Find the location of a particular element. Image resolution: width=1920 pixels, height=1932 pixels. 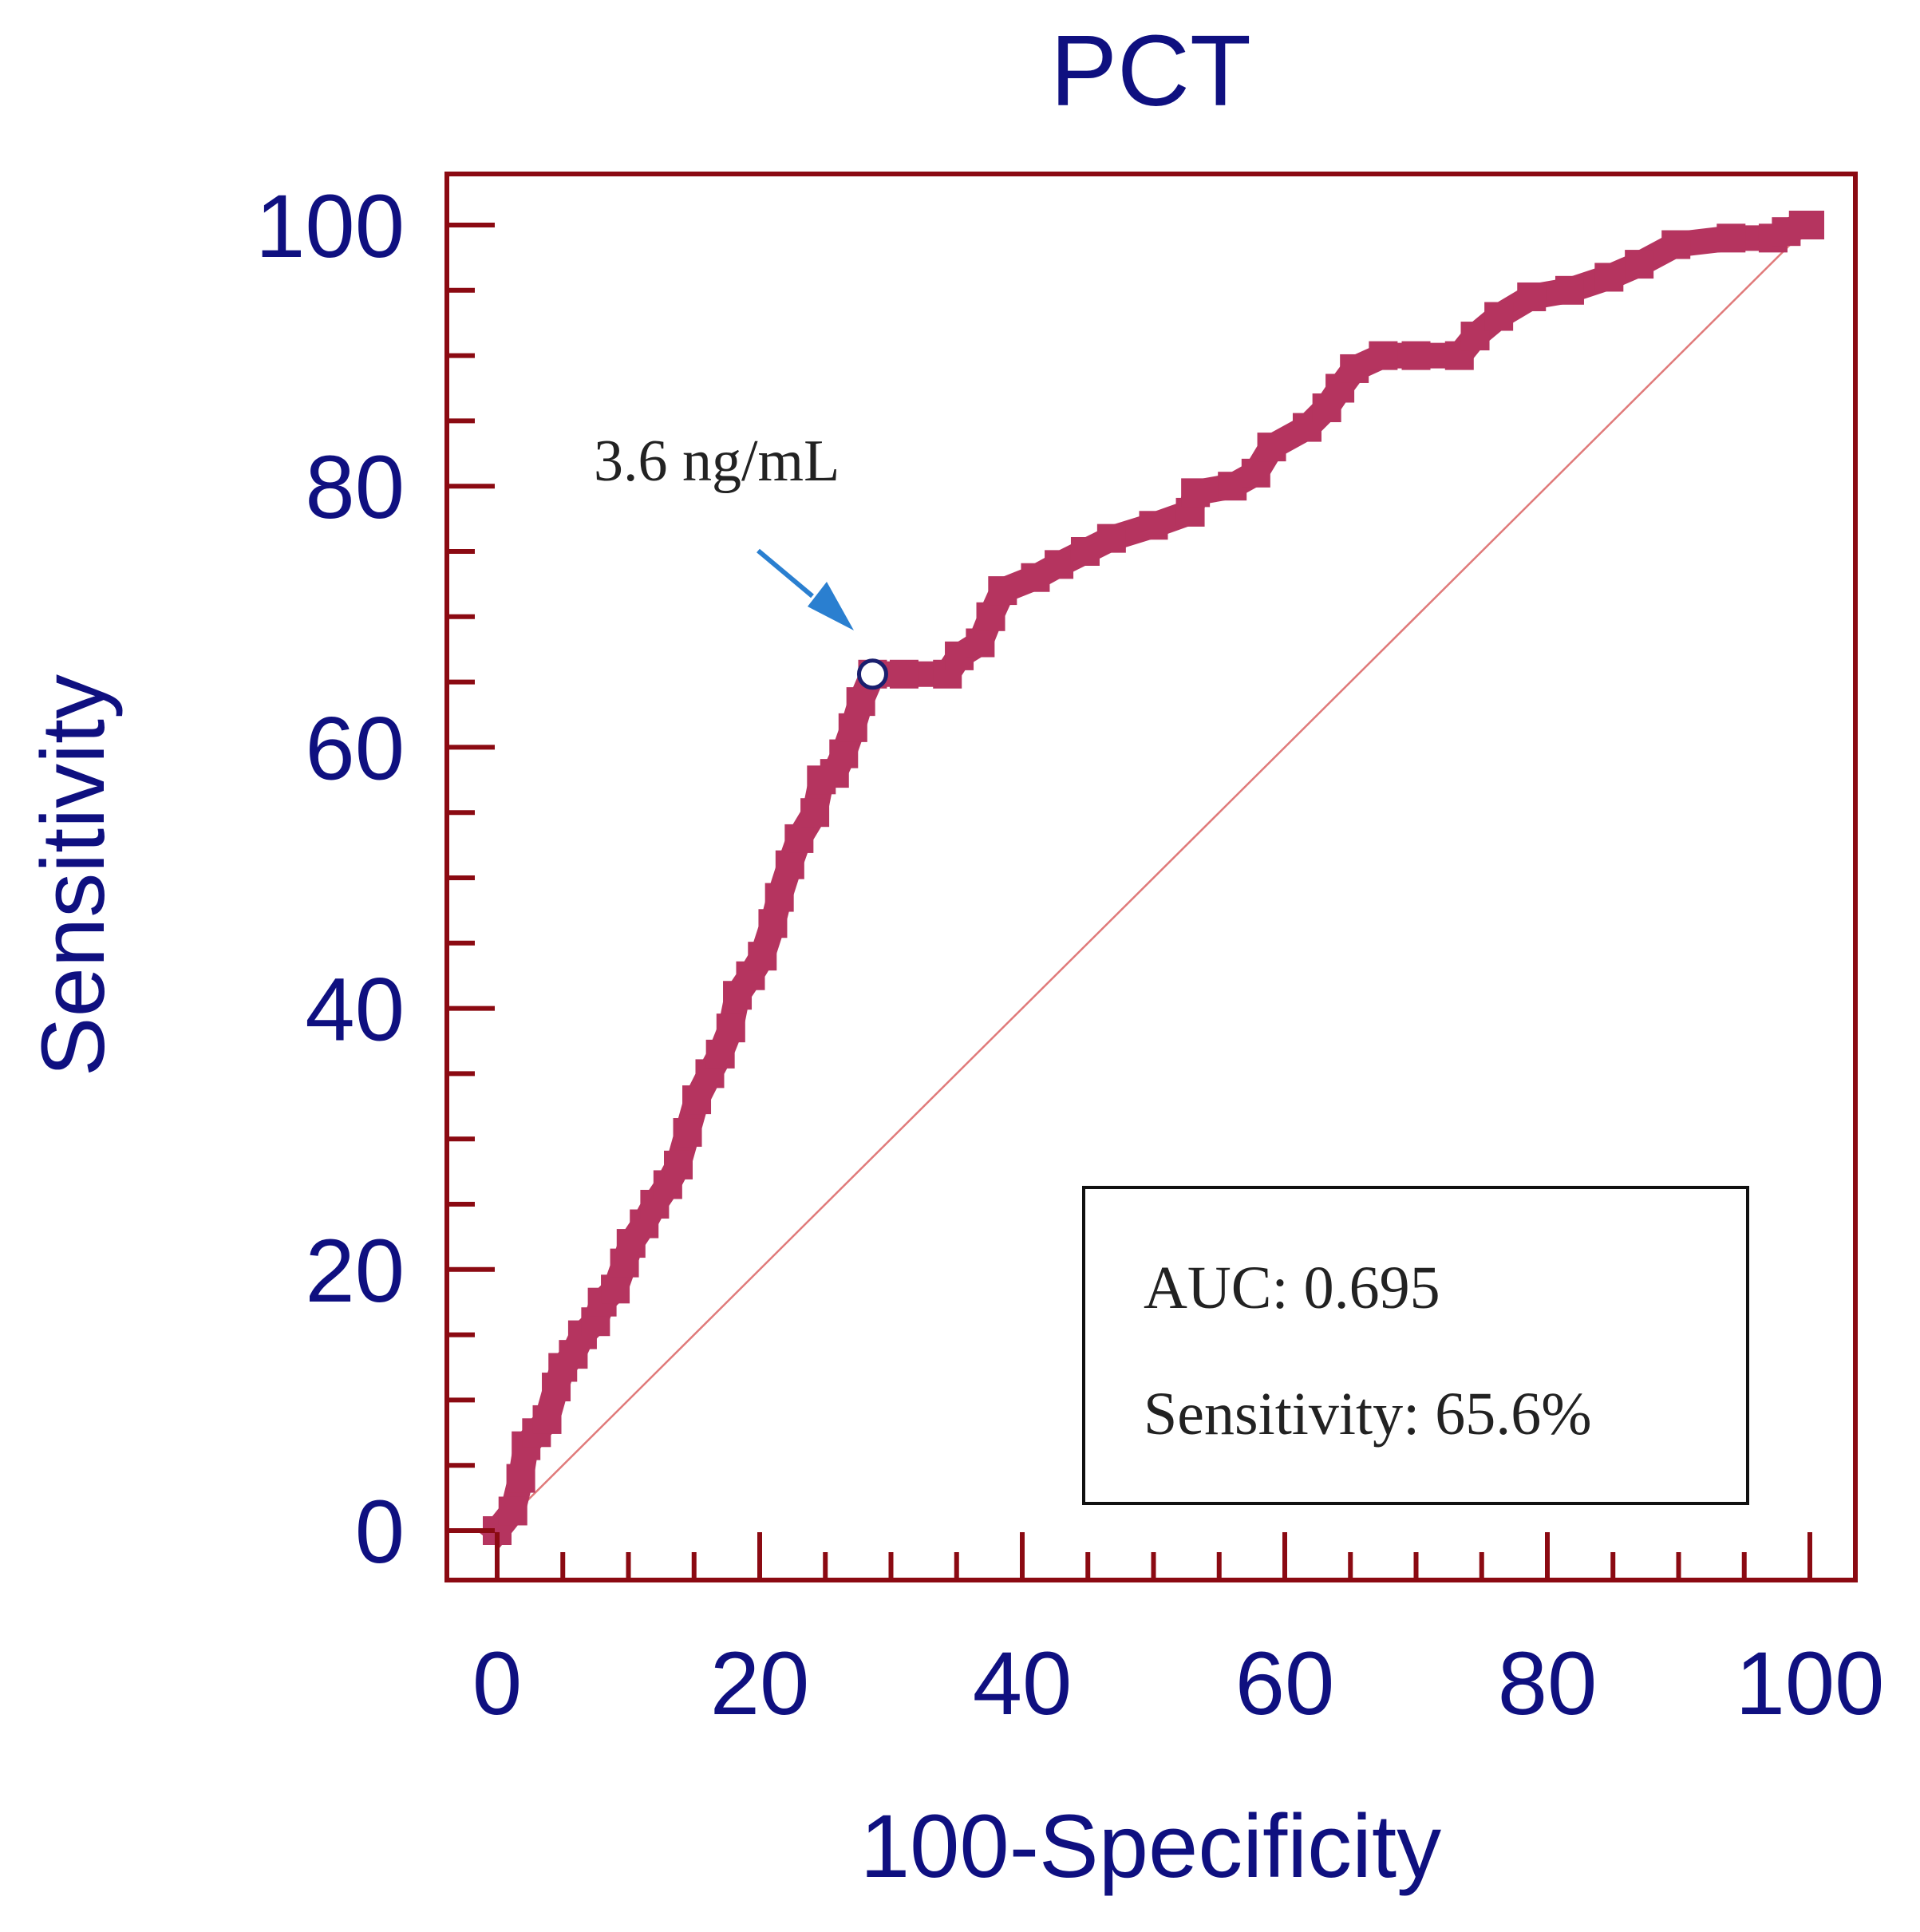

cutoff-arrow-shaft is located at coordinates (786, 573).